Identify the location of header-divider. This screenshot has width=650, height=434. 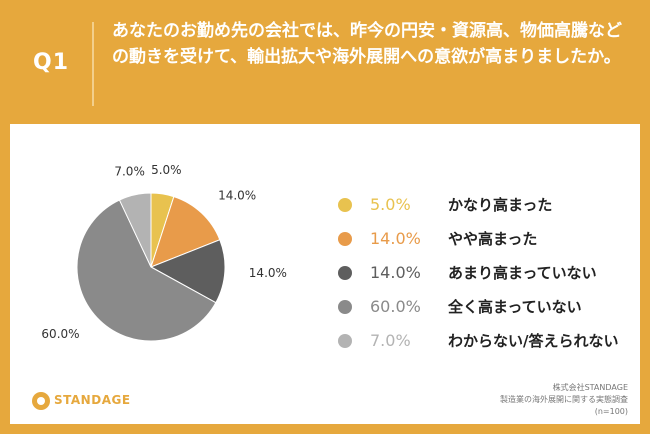
(93, 64).